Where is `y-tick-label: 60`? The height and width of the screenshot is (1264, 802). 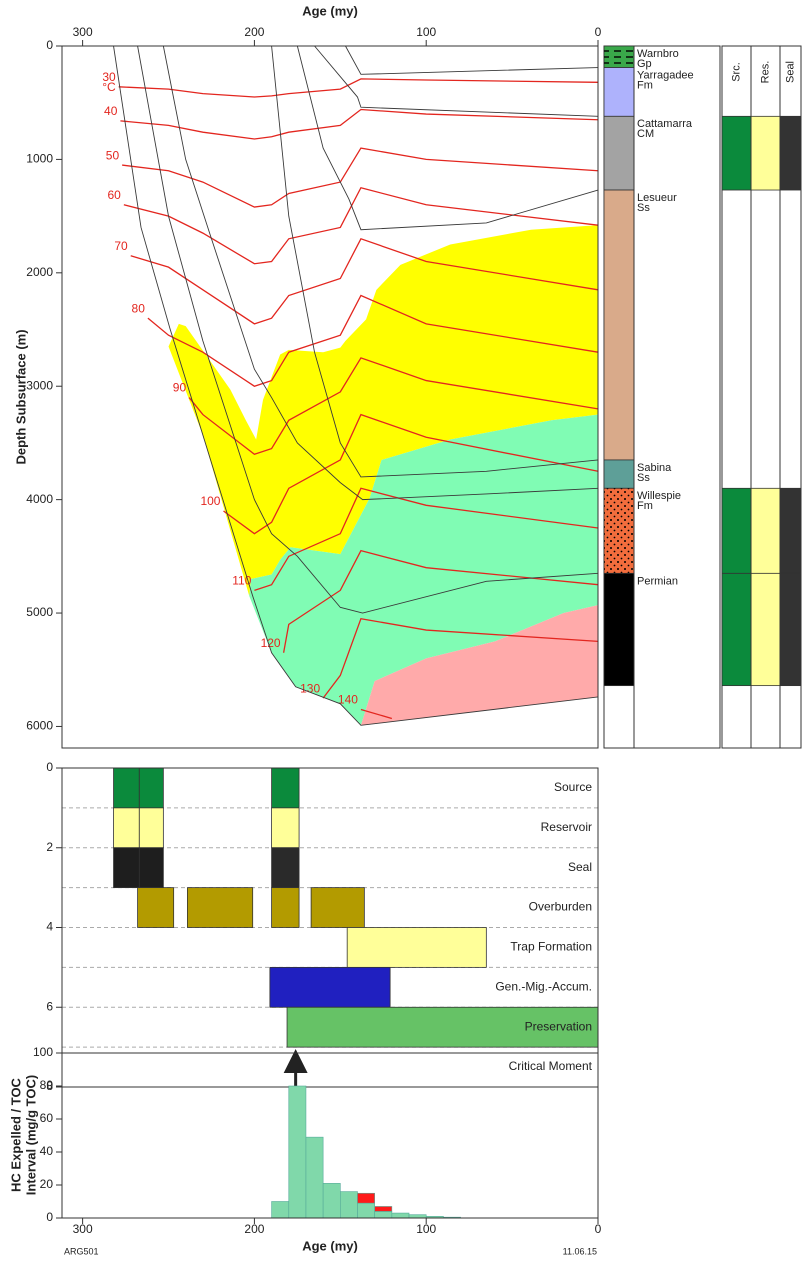
y-tick-label: 60 is located at coordinates (47, 1118).